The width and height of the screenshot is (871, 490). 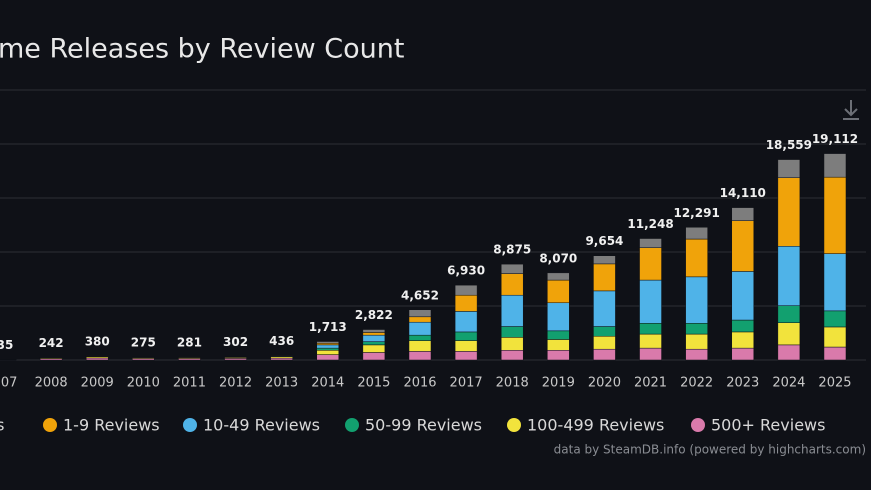 What do you see at coordinates (604, 241) in the screenshot?
I see `total-label: 9,654` at bounding box center [604, 241].